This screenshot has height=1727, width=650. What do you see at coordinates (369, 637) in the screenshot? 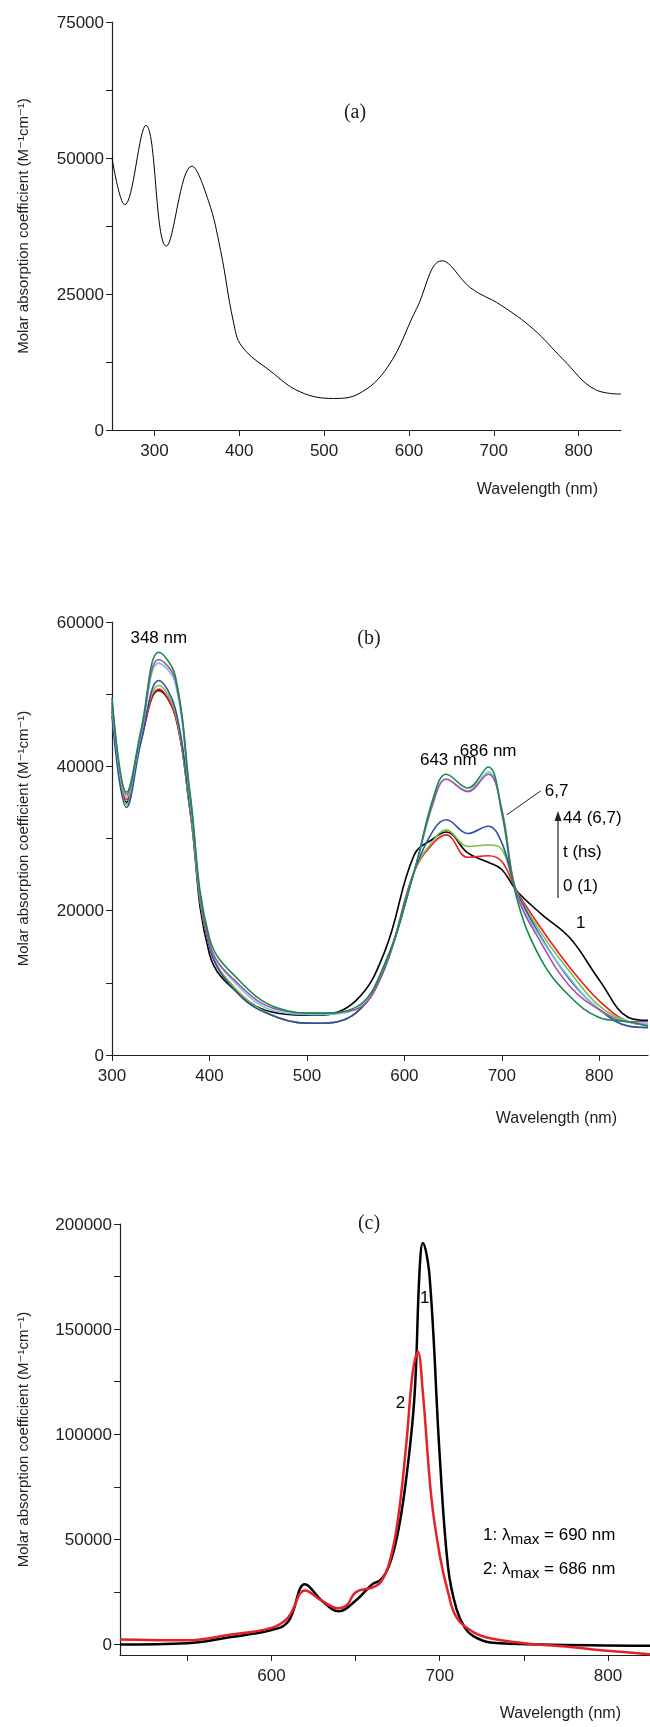
I see `chart-title: (b)` at bounding box center [369, 637].